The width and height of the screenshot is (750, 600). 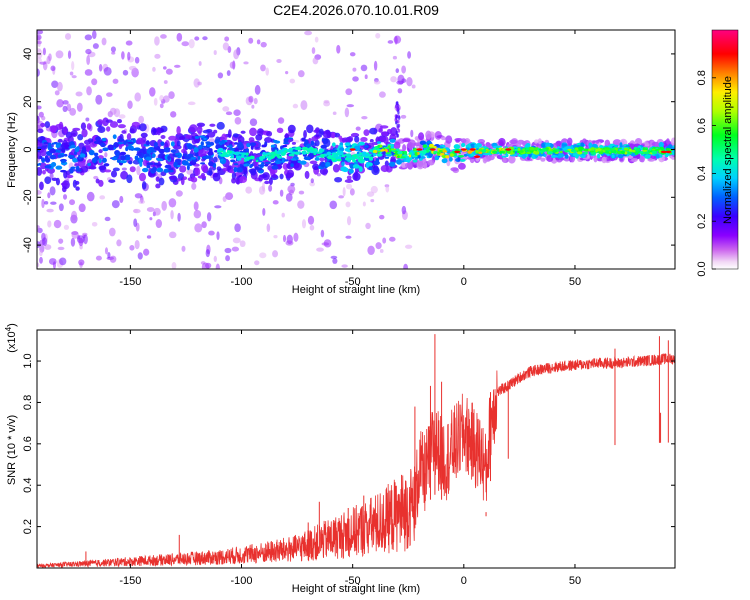 I want to click on colorbar-gradient, so click(x=725, y=149).